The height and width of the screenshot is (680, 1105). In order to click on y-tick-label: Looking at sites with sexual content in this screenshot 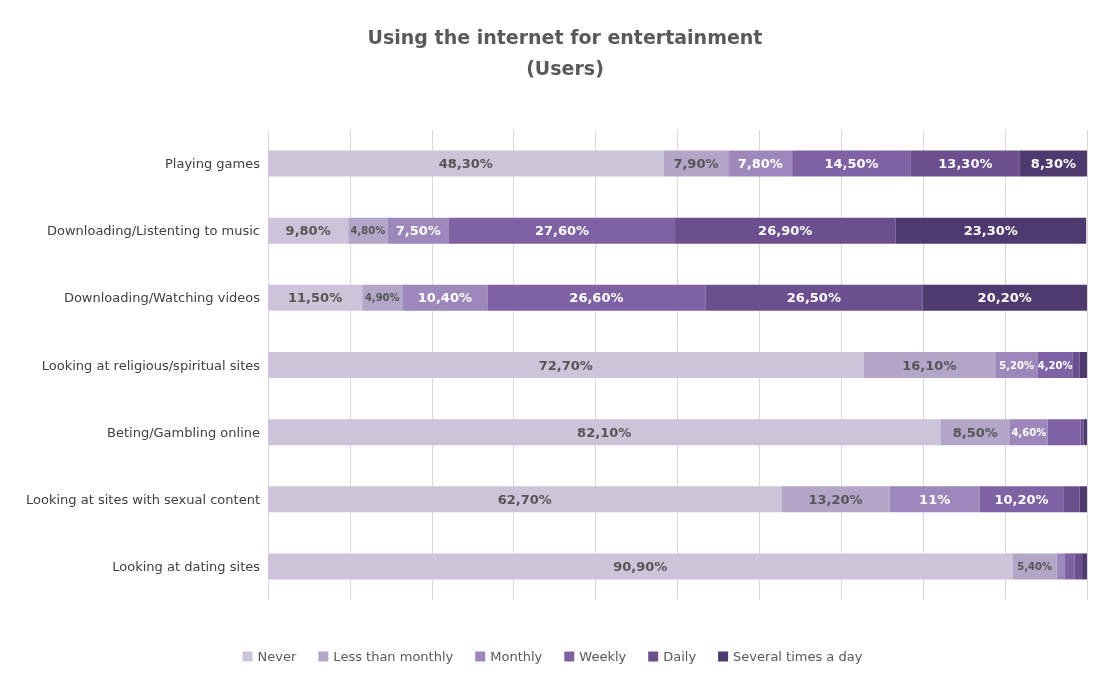, I will do `click(143, 499)`.